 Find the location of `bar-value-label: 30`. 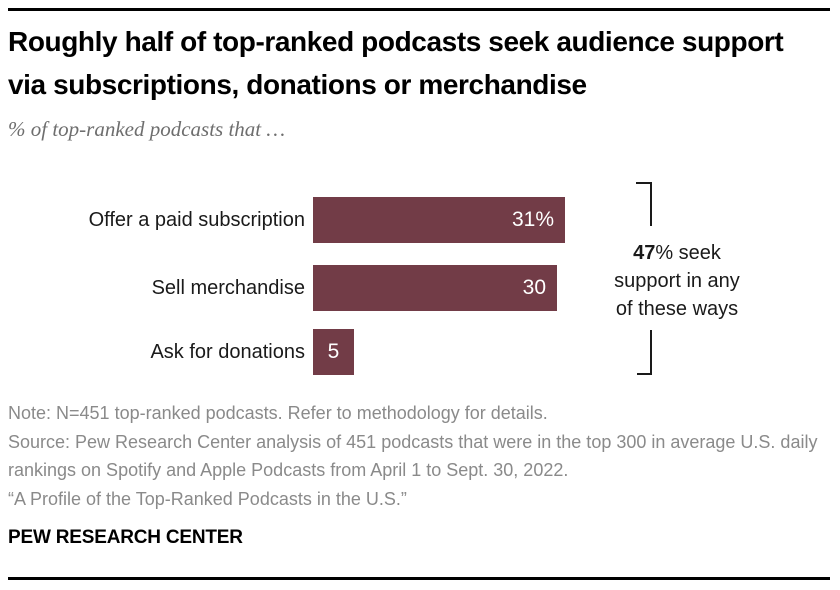

bar-value-label: 30 is located at coordinates (534, 287).